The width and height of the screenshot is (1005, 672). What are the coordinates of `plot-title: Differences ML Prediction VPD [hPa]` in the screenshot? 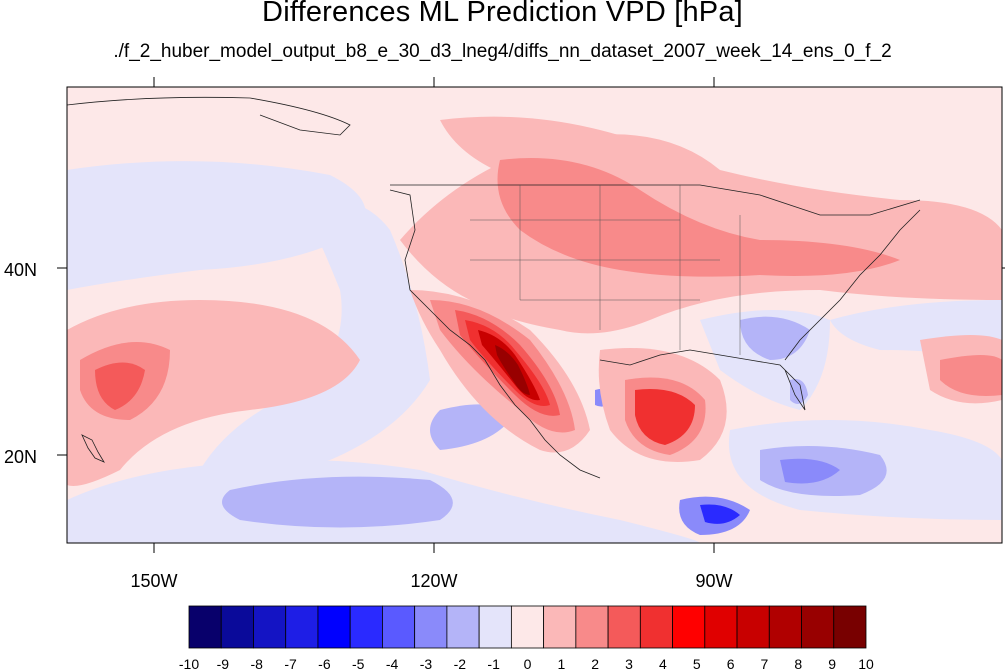 It's located at (502, 14).